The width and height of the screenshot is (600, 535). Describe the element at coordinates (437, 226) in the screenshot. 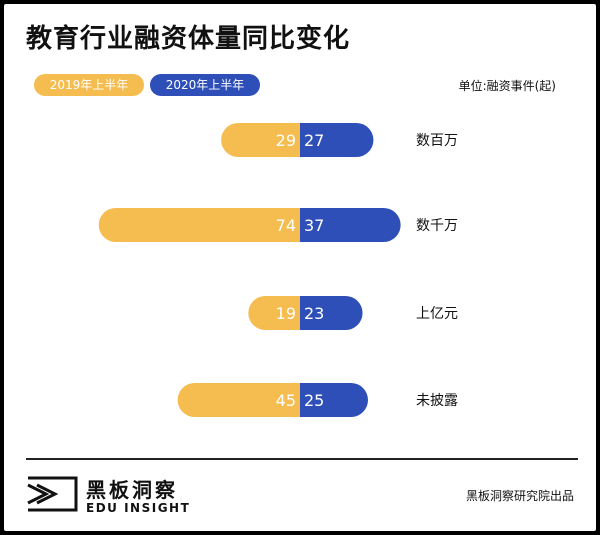

I see `category-label-1: 数千万` at that location.